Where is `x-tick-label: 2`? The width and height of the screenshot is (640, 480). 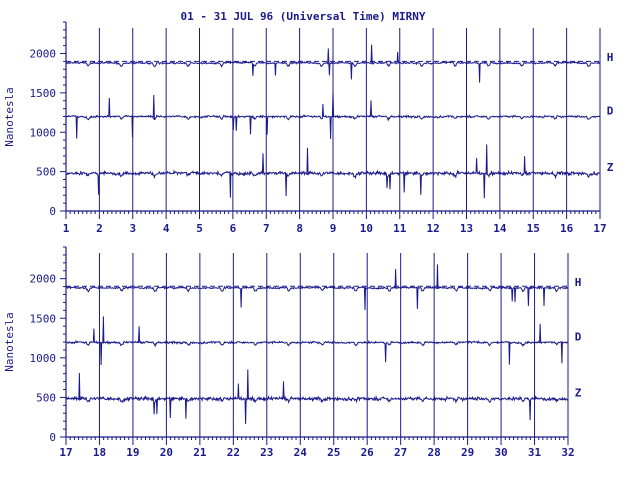
x-tick-label: 2 is located at coordinates (99, 228).